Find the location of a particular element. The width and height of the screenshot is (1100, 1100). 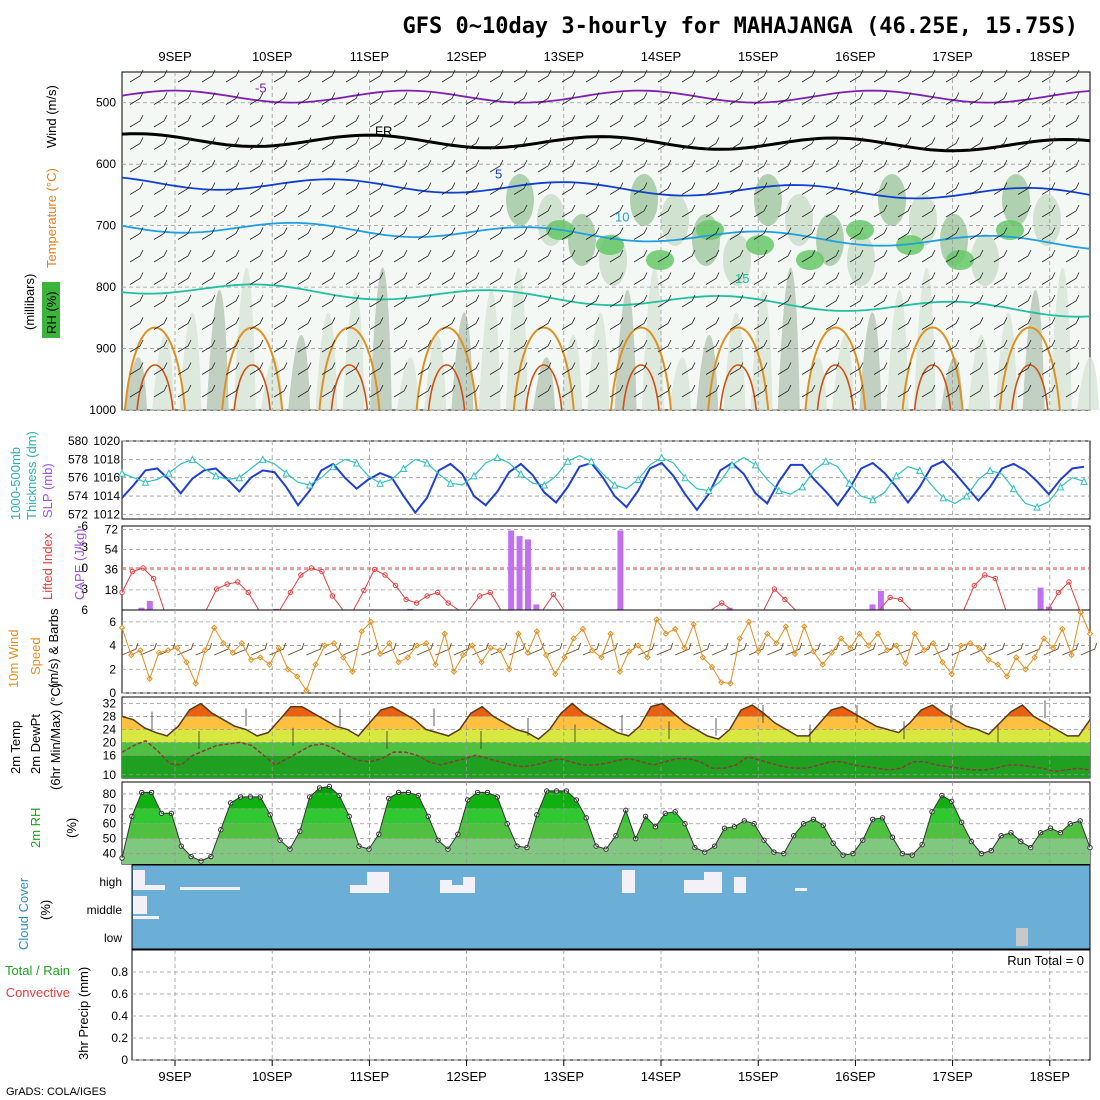

cloud-tick-high: high is located at coordinates (110, 882).